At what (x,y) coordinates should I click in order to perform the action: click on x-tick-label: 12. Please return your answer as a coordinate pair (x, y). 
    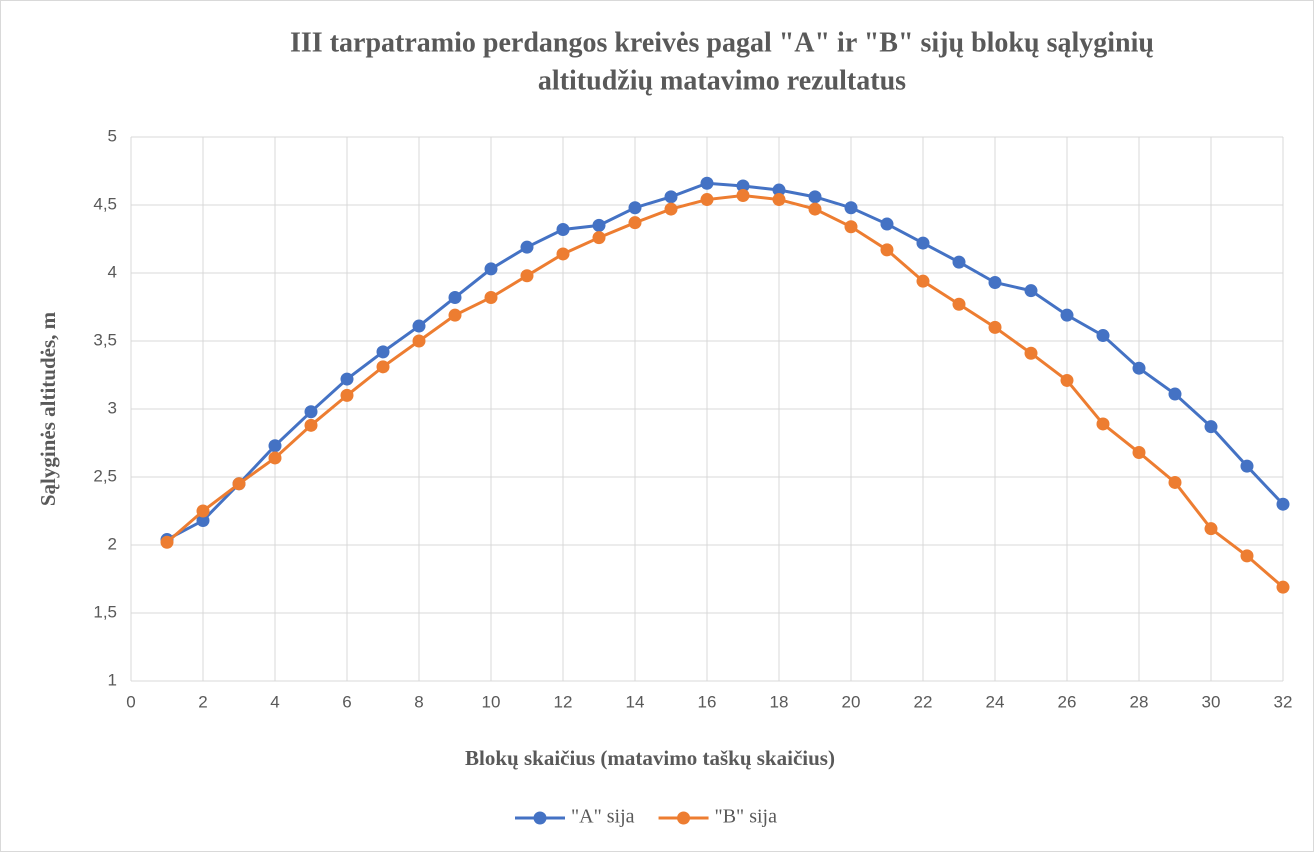
    Looking at the image, I should click on (563, 701).